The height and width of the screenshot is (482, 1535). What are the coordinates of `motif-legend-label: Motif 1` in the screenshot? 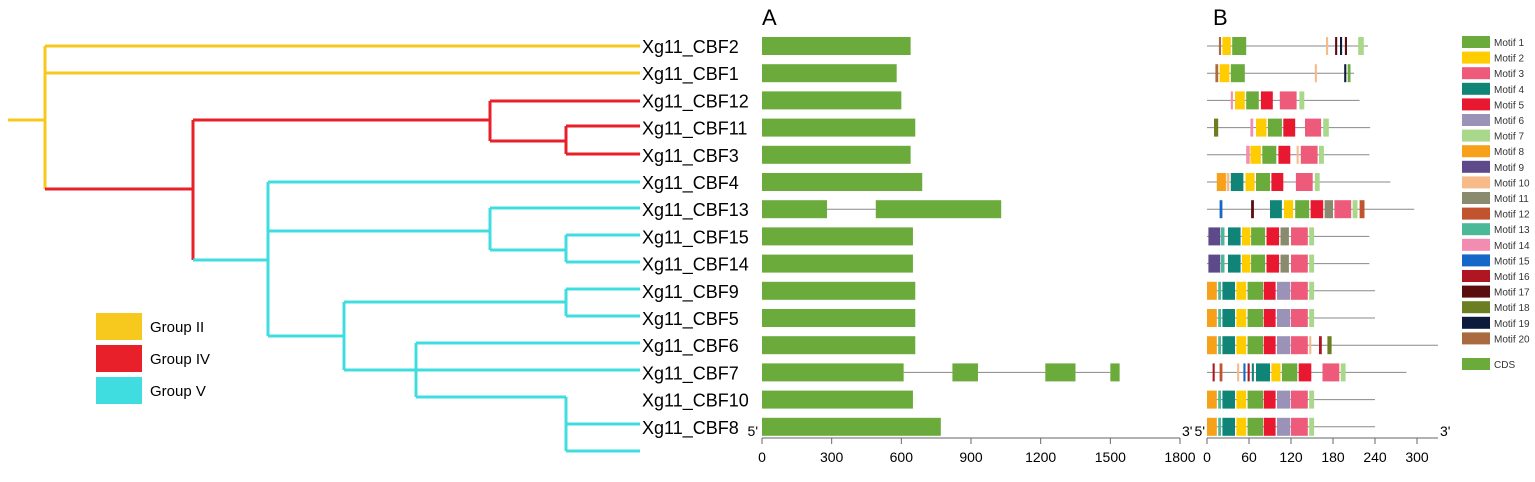 It's located at (1509, 43).